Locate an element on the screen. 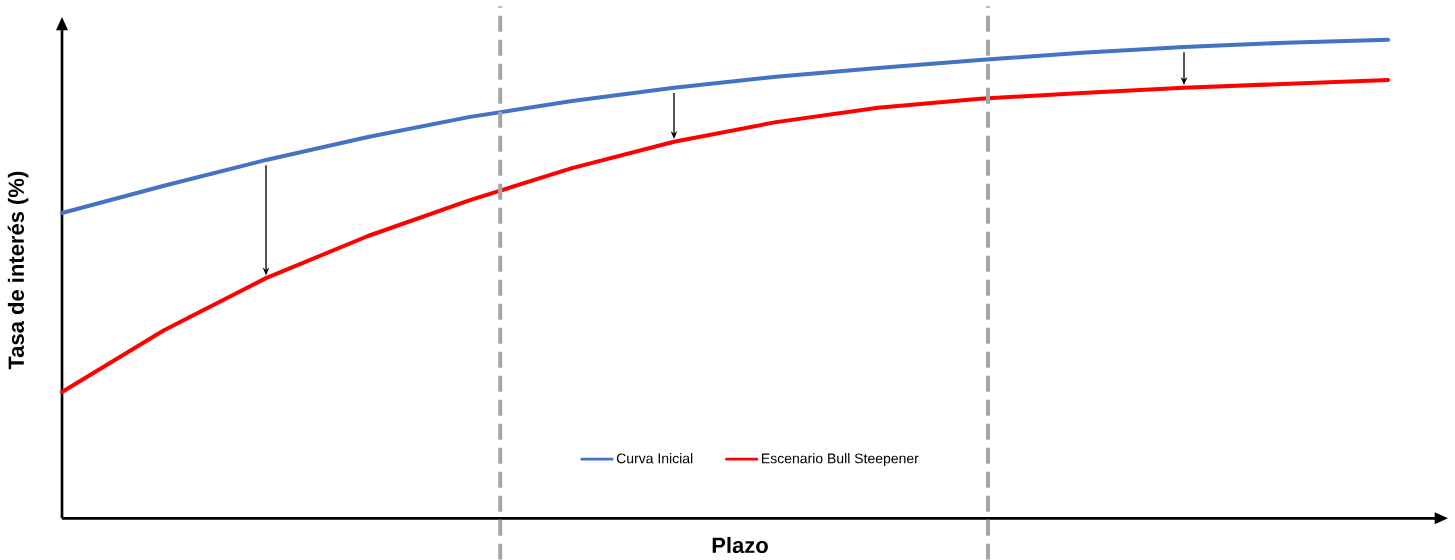 Image resolution: width=1455 pixels, height=560 pixels. x-axis-title: Plazo is located at coordinates (740, 545).